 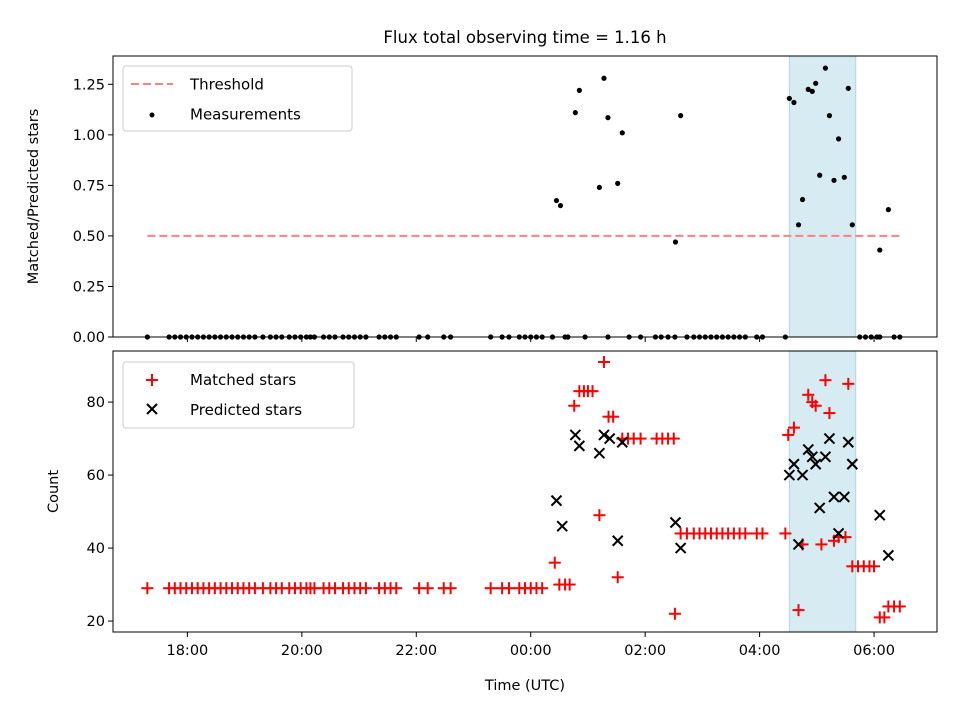 I want to click on legend-predicted-swatch, so click(x=152, y=409).